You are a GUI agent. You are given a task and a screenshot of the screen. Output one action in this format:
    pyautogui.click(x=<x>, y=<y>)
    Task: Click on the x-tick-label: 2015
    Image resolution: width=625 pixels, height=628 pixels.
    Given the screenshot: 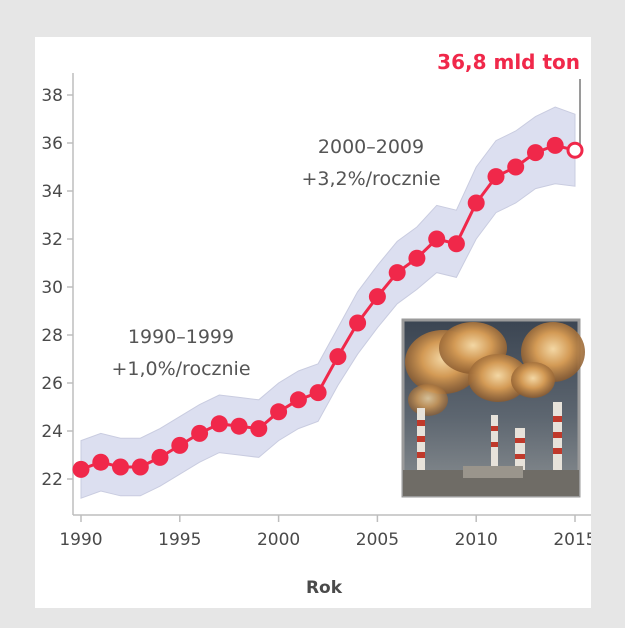 What is the action you would take?
    pyautogui.click(x=572, y=540)
    